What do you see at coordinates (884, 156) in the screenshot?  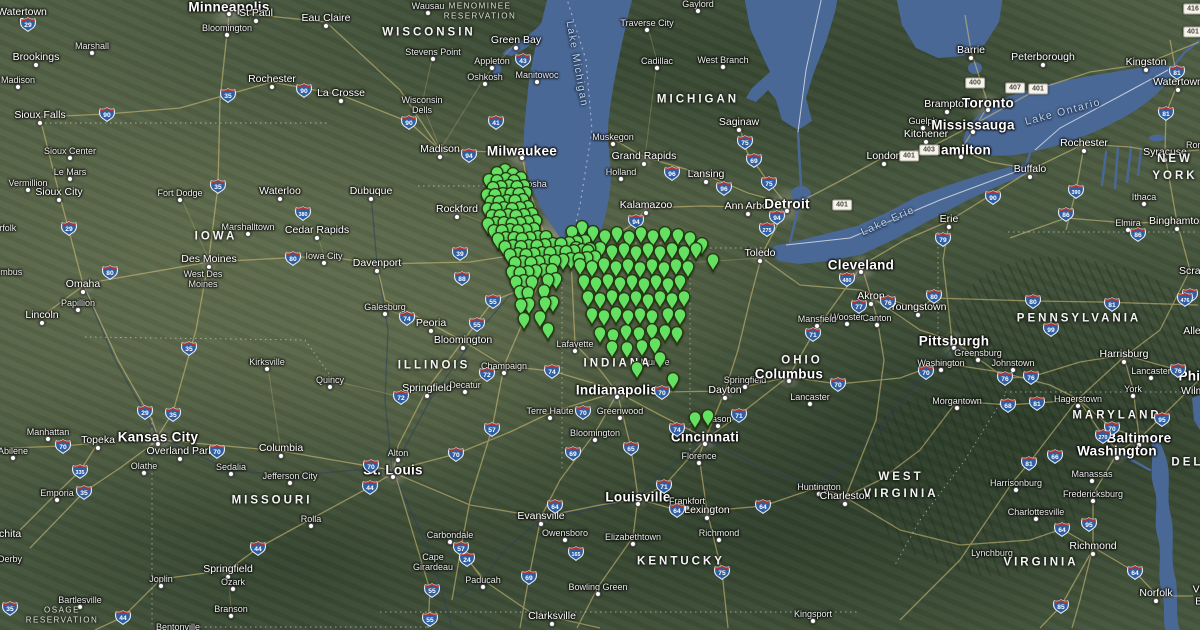 I see `city-label: London` at bounding box center [884, 156].